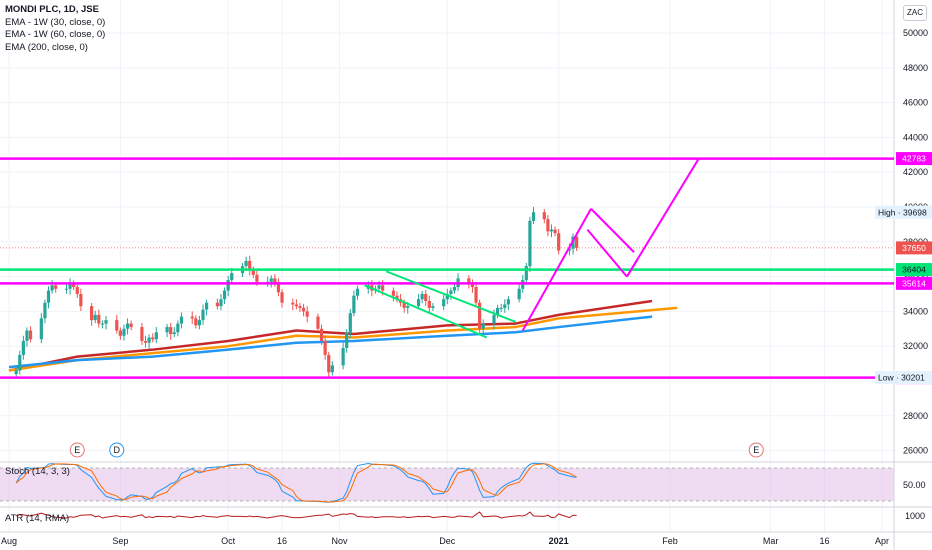  Describe the element at coordinates (915, 311) in the screenshot. I see `price-tick-label: 34000` at that location.